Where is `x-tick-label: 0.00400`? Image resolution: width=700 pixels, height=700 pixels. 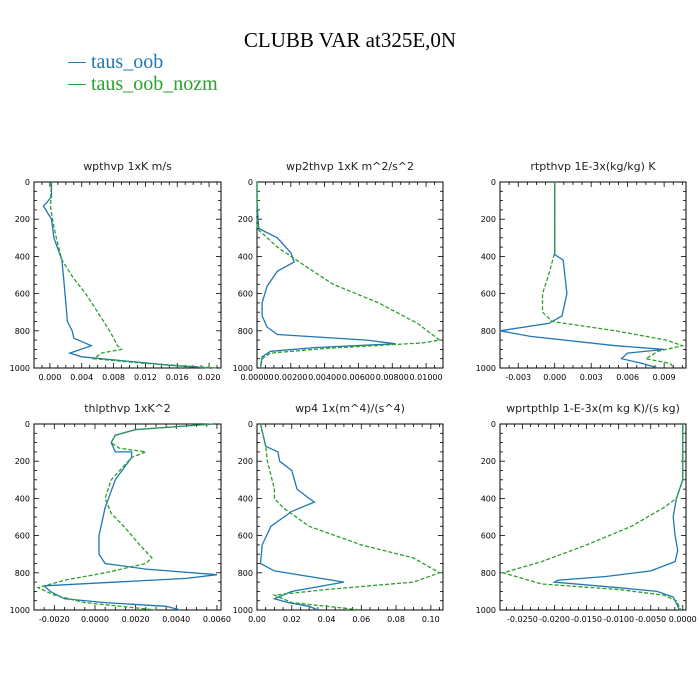
x-tick-label: 0.00400 is located at coordinates (324, 377).